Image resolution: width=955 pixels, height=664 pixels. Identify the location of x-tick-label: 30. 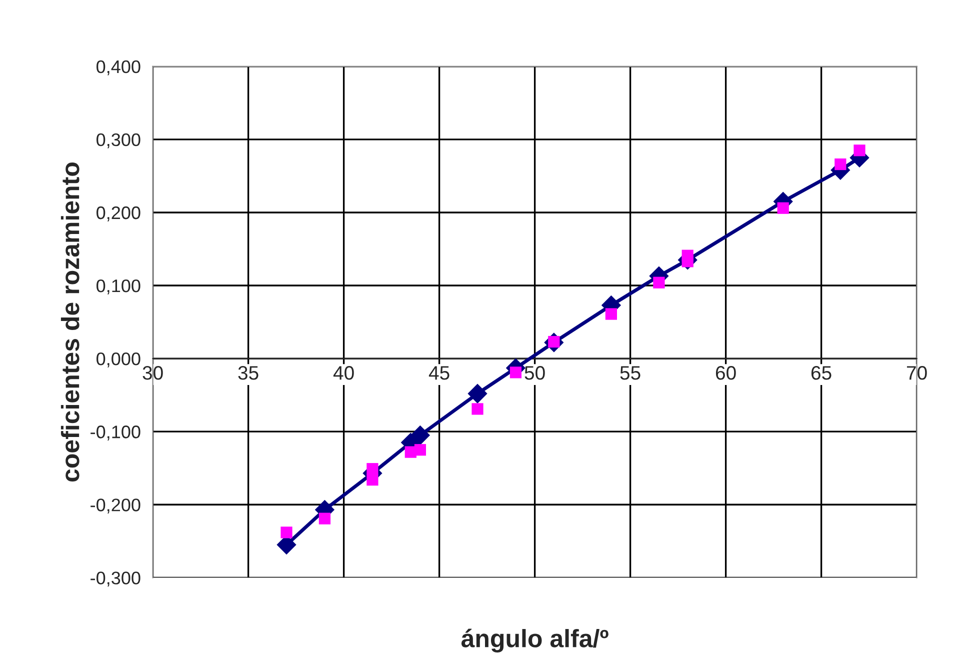
(152, 373).